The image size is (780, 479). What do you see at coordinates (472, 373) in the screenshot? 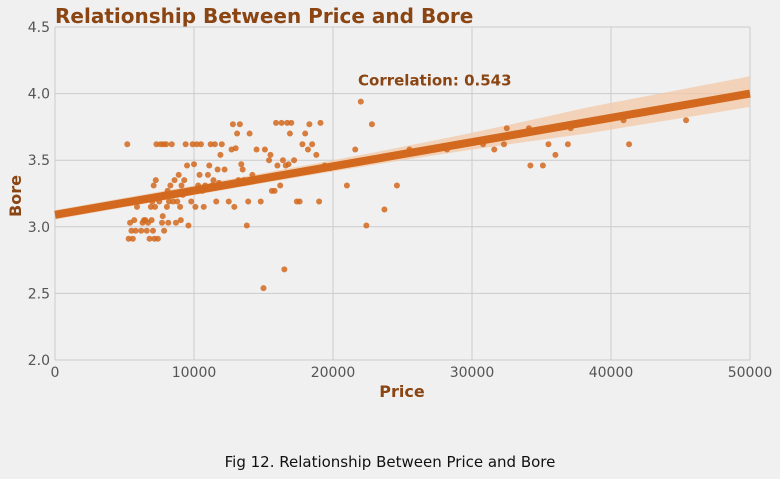
I see `x-tick-label: 30000` at bounding box center [472, 373].